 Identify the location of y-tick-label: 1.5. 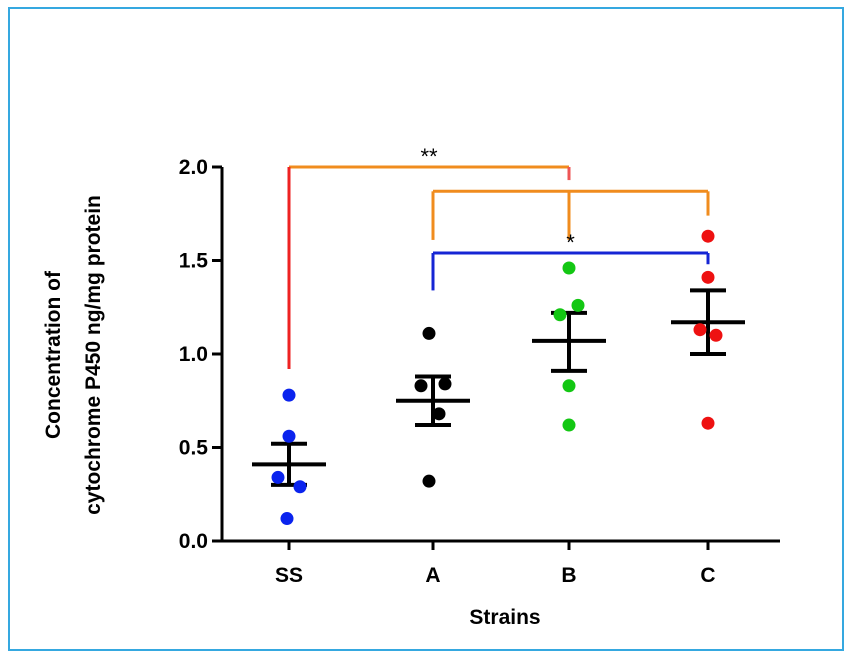
(194, 261).